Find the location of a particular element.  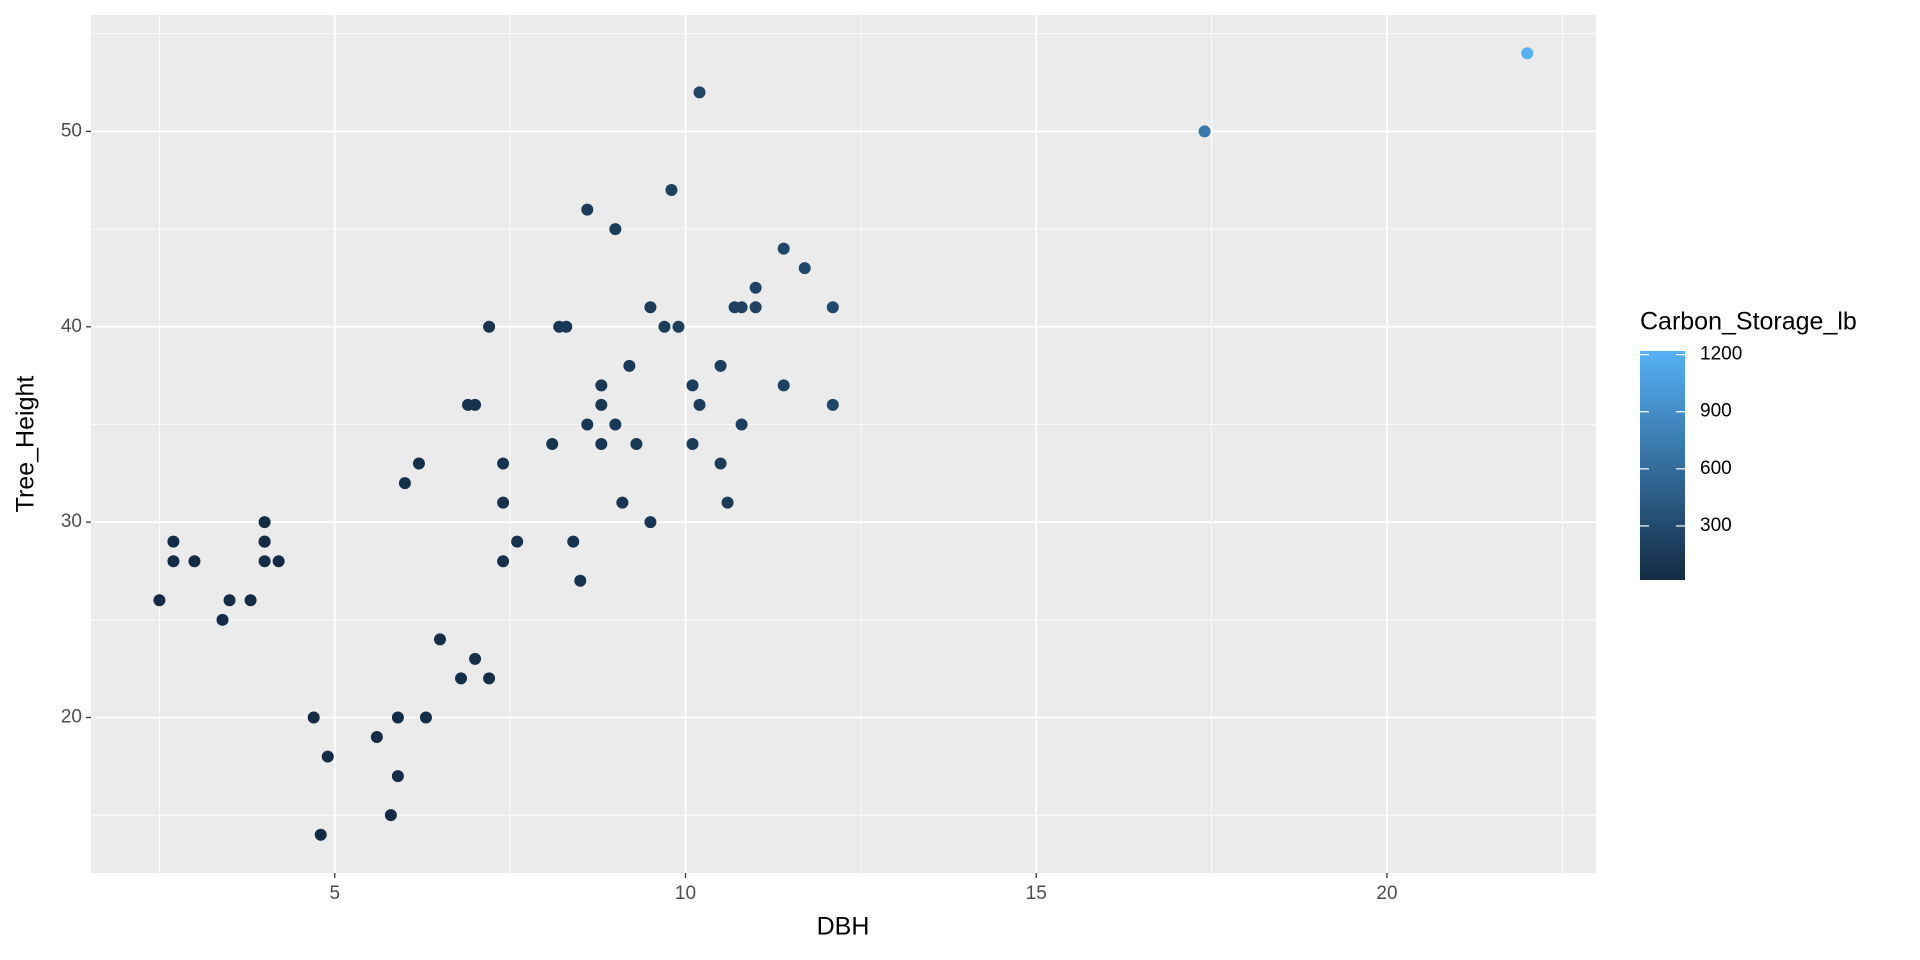

x-tick-label: 10 is located at coordinates (685, 893).